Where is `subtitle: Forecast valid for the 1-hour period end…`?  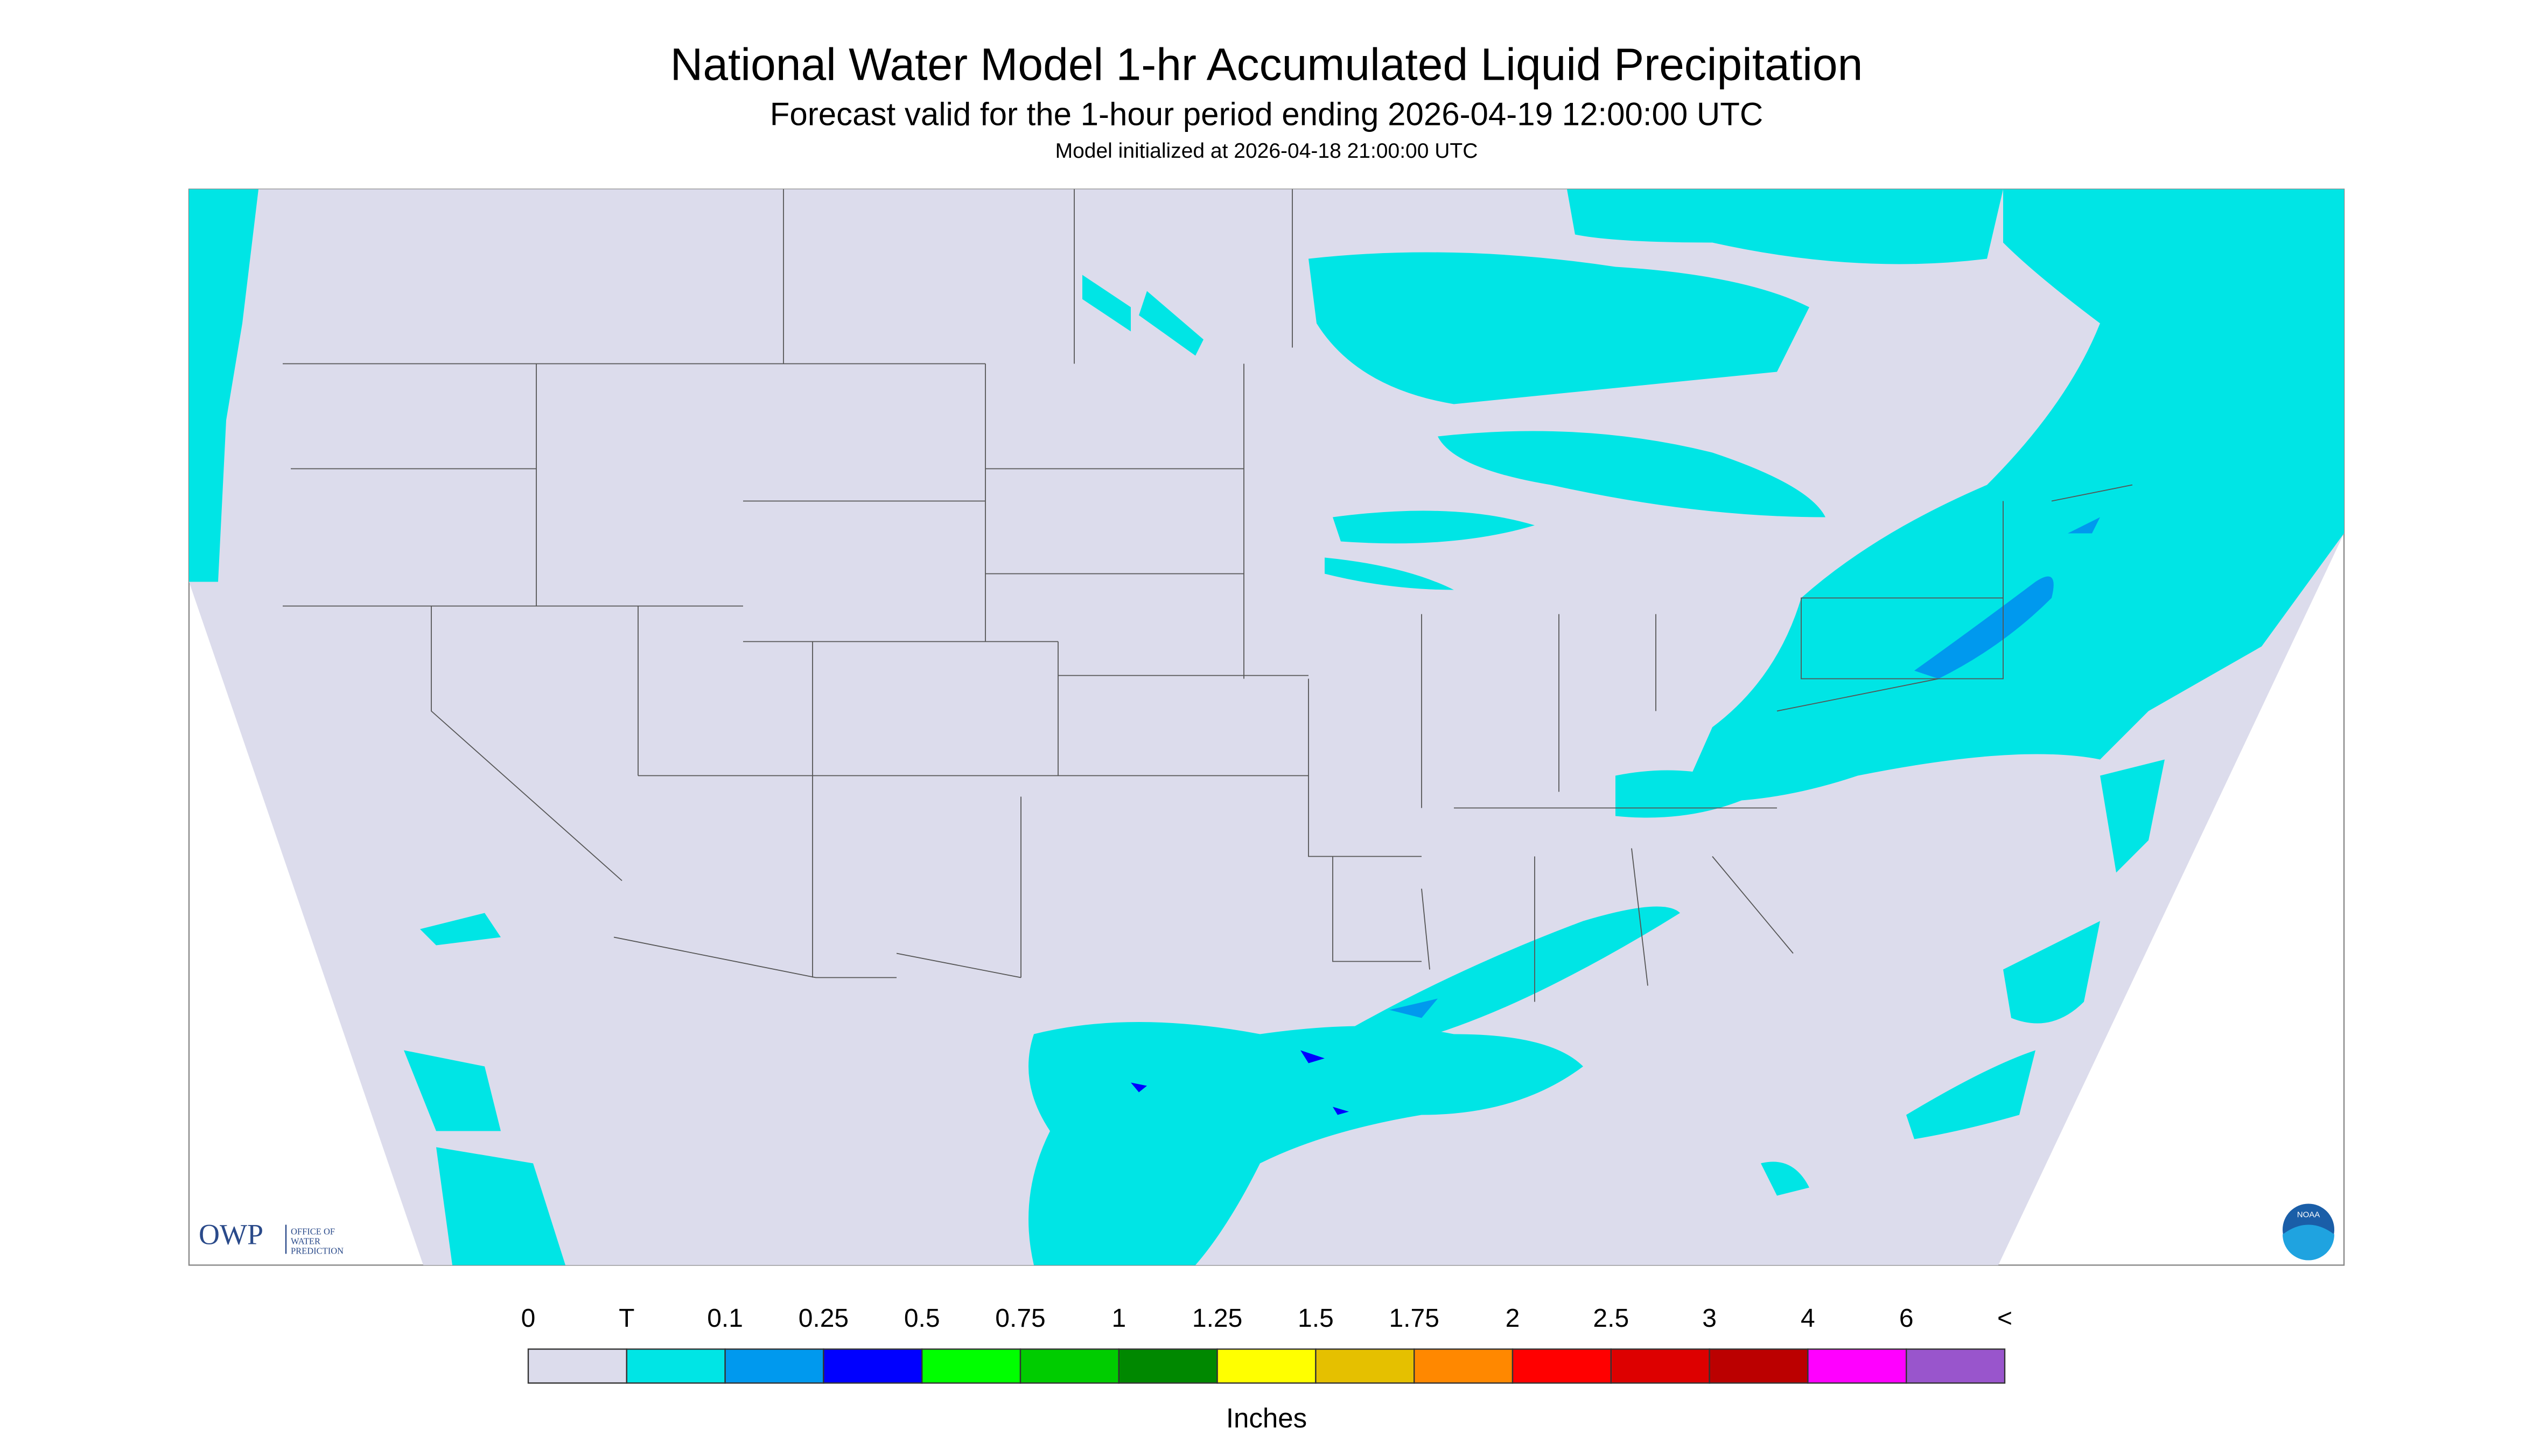
subtitle: Forecast valid for the 1-hour period end… is located at coordinates (1266, 114).